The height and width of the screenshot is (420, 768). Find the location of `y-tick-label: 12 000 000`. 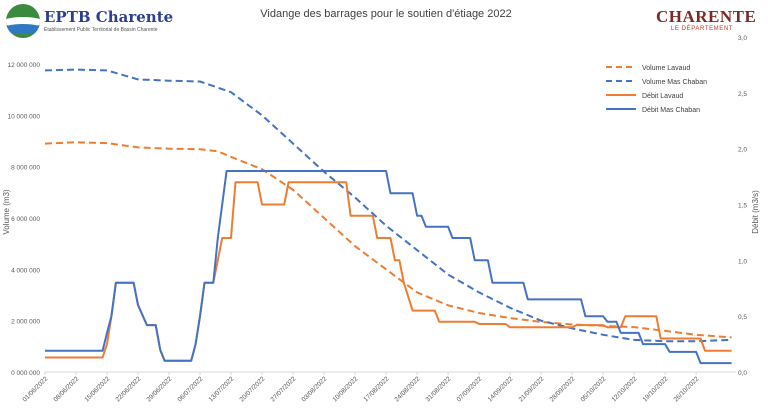

y-tick-label: 12 000 000 is located at coordinates (23, 65).